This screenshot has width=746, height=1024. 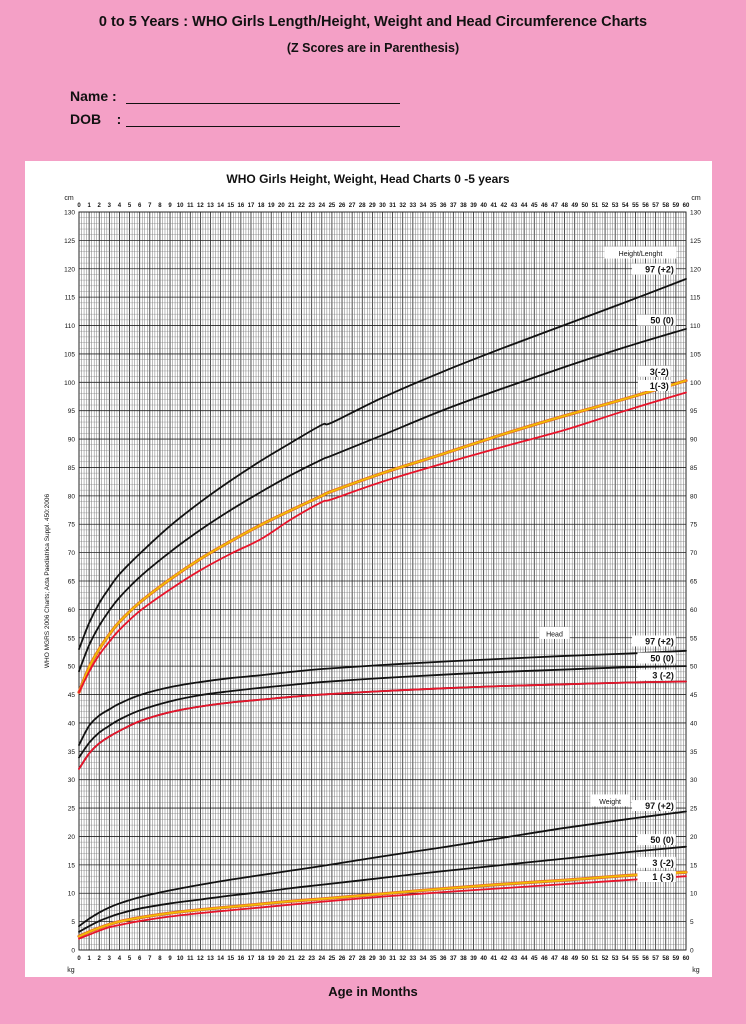 I want to click on y-tick-label-right: 60, so click(x=694, y=610).